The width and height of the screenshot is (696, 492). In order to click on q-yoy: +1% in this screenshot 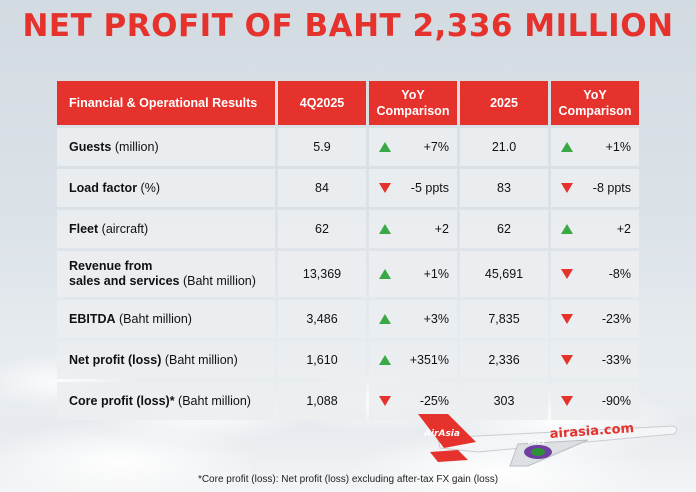, I will do `click(413, 274)`.